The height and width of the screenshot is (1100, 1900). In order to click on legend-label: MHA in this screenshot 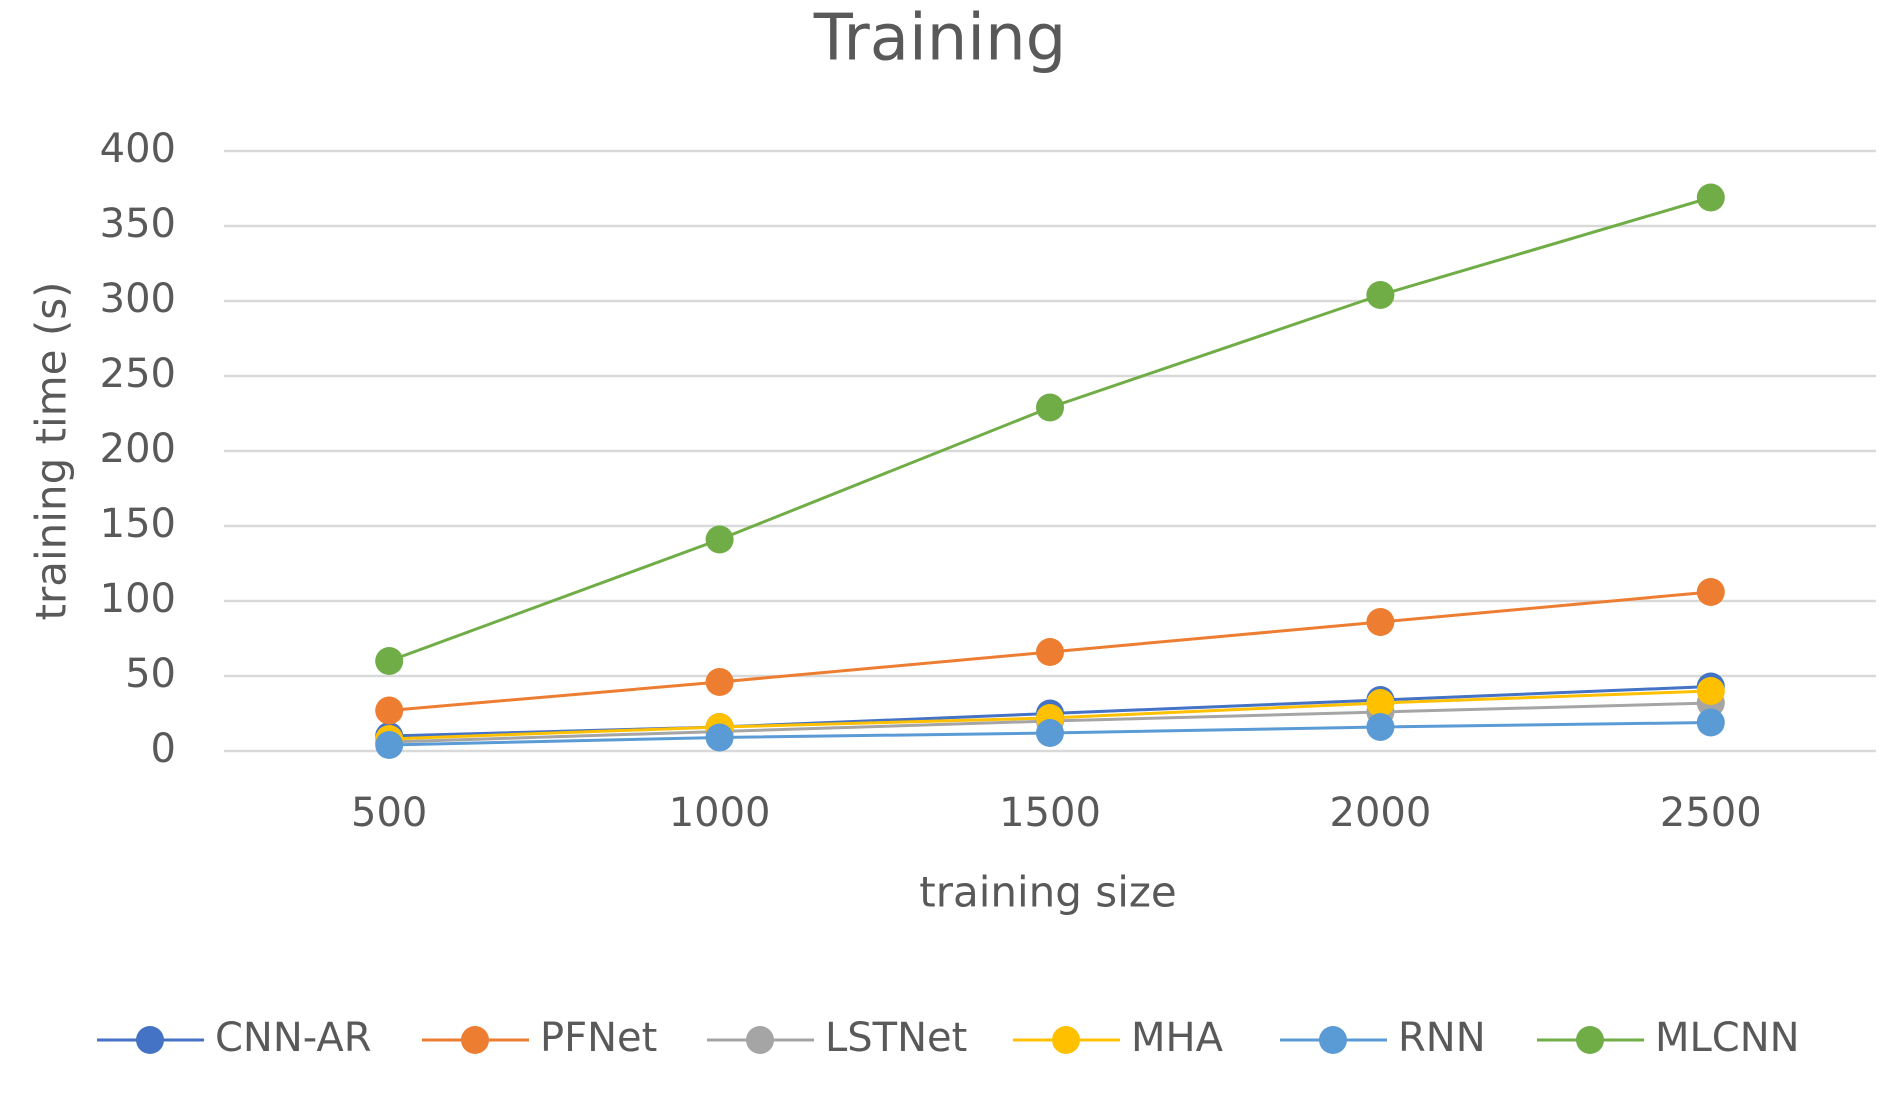, I will do `click(1177, 1038)`.